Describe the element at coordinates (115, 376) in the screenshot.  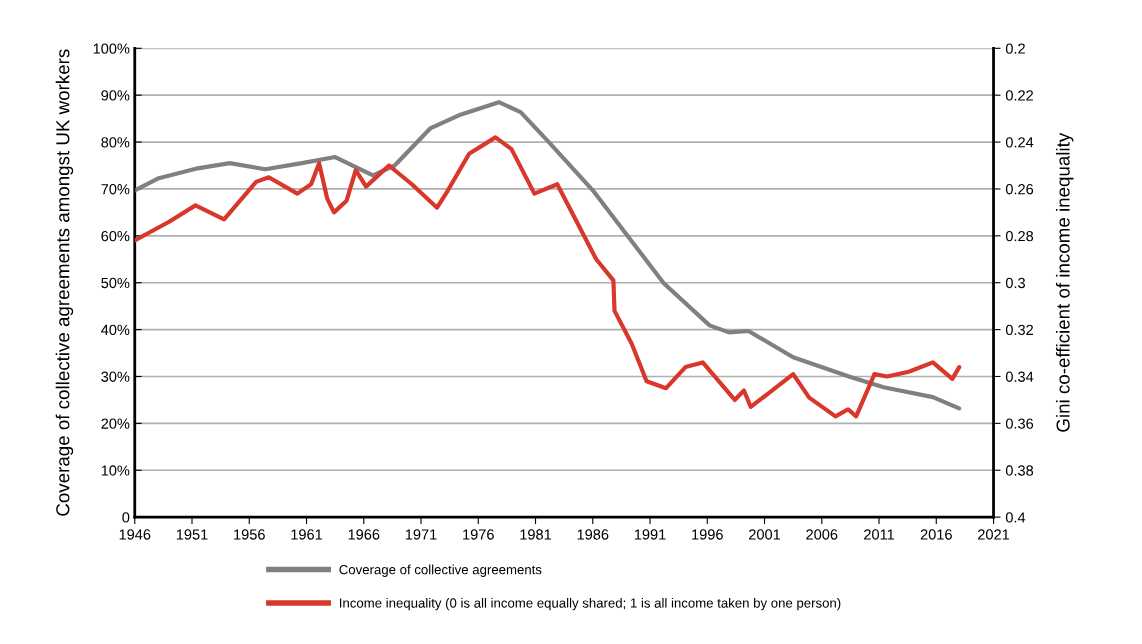
I see `y-tick-label: 30%` at that location.